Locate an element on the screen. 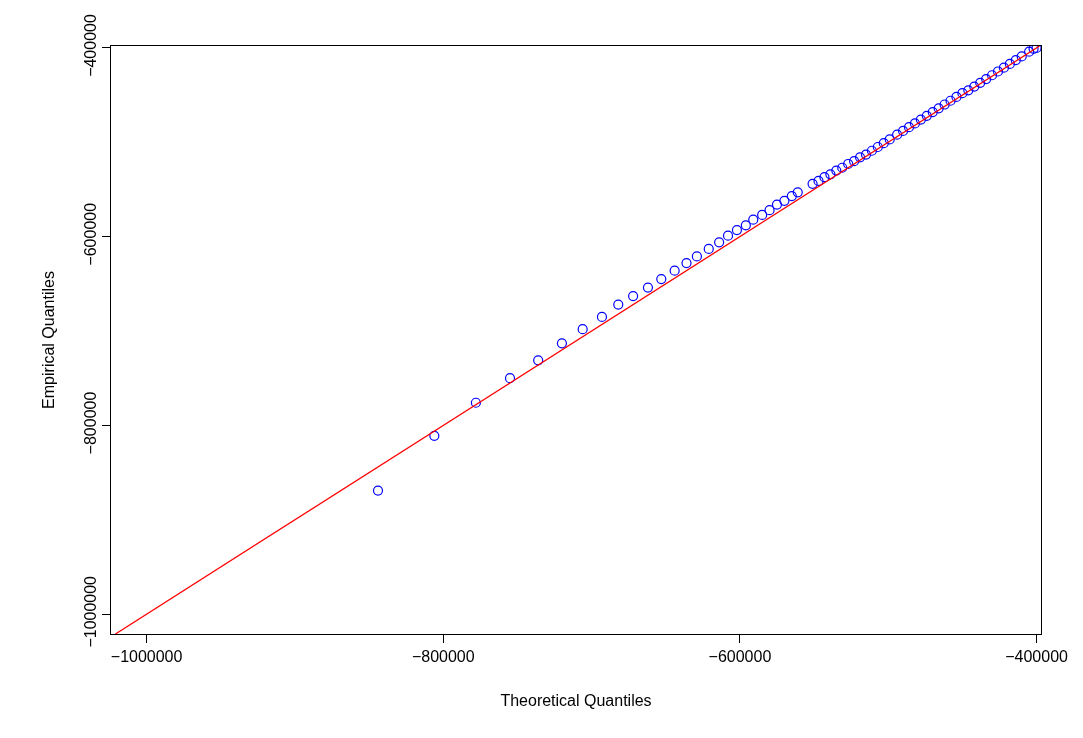  y-axis-title: Empirical Quantiles is located at coordinates (49, 340).